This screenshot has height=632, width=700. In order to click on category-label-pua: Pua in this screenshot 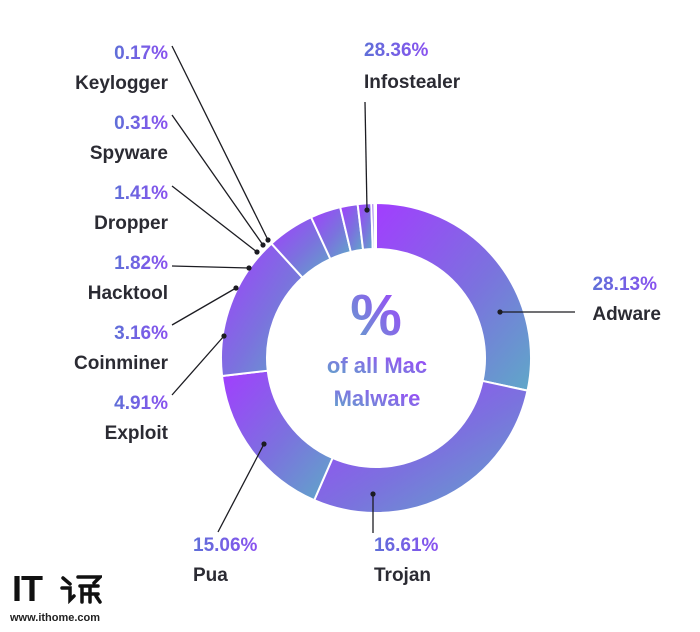, I will do `click(210, 575)`.